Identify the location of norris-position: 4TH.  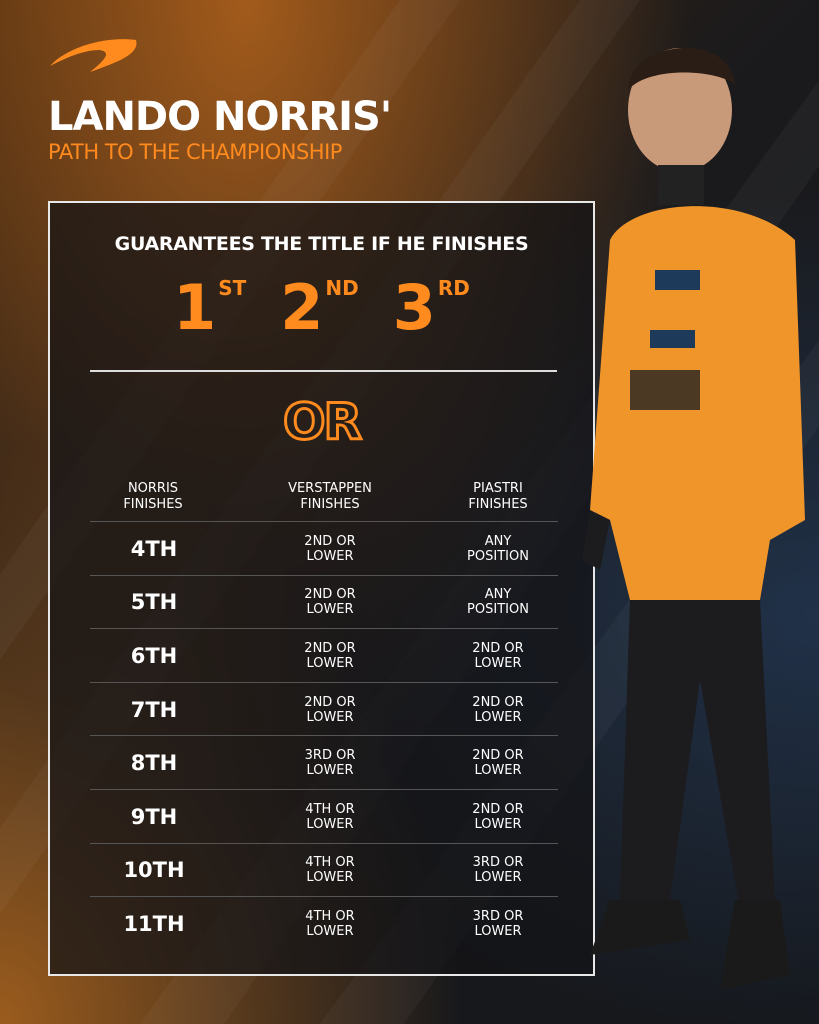
(154, 548).